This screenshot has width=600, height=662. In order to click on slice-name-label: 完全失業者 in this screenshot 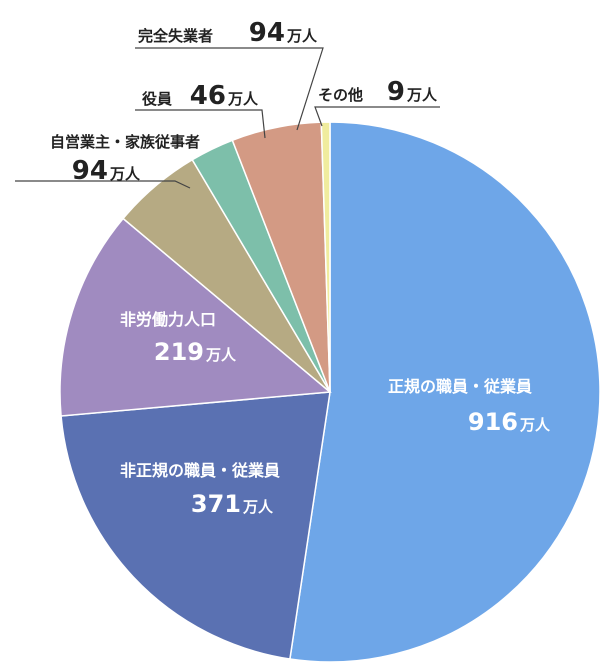, I will do `click(175, 36)`.